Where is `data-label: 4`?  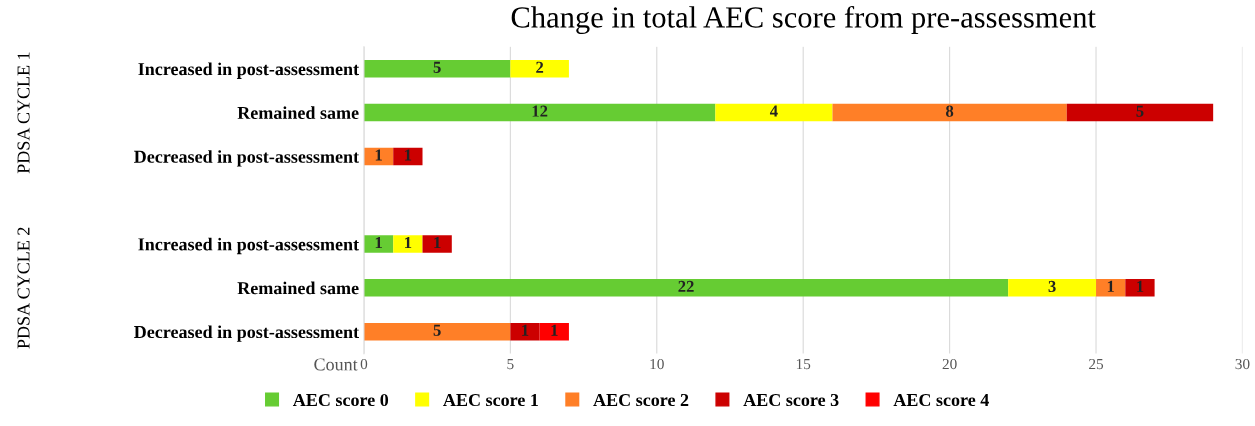 data-label: 4 is located at coordinates (773, 111).